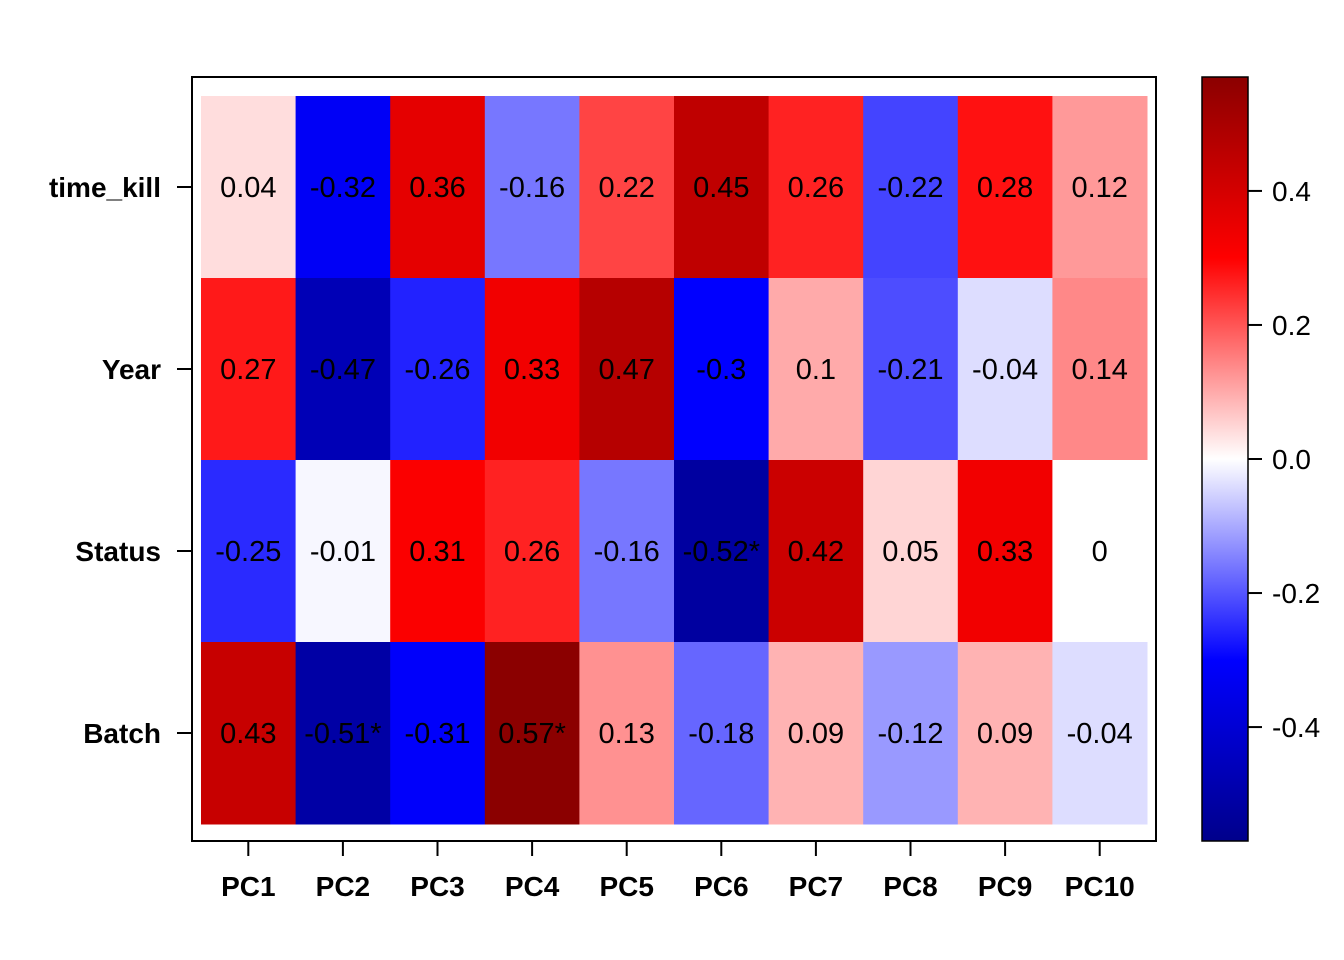 The height and width of the screenshot is (960, 1344). I want to click on cell-value-label: -0.21, so click(910, 370).